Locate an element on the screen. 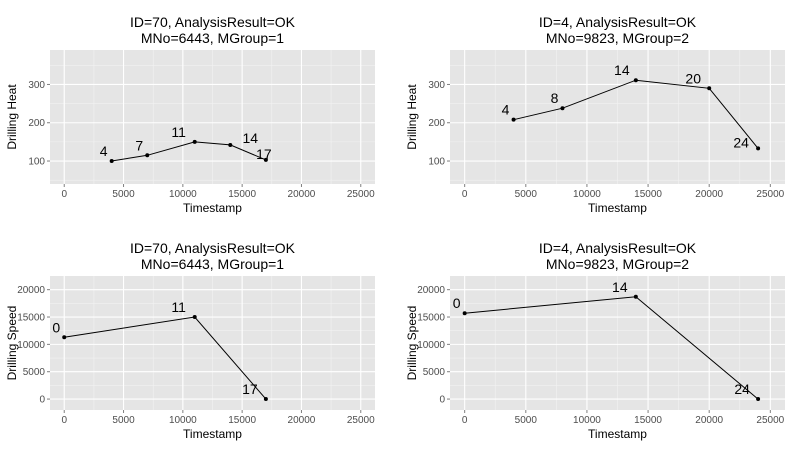  data-point-label: 20 is located at coordinates (693, 78).